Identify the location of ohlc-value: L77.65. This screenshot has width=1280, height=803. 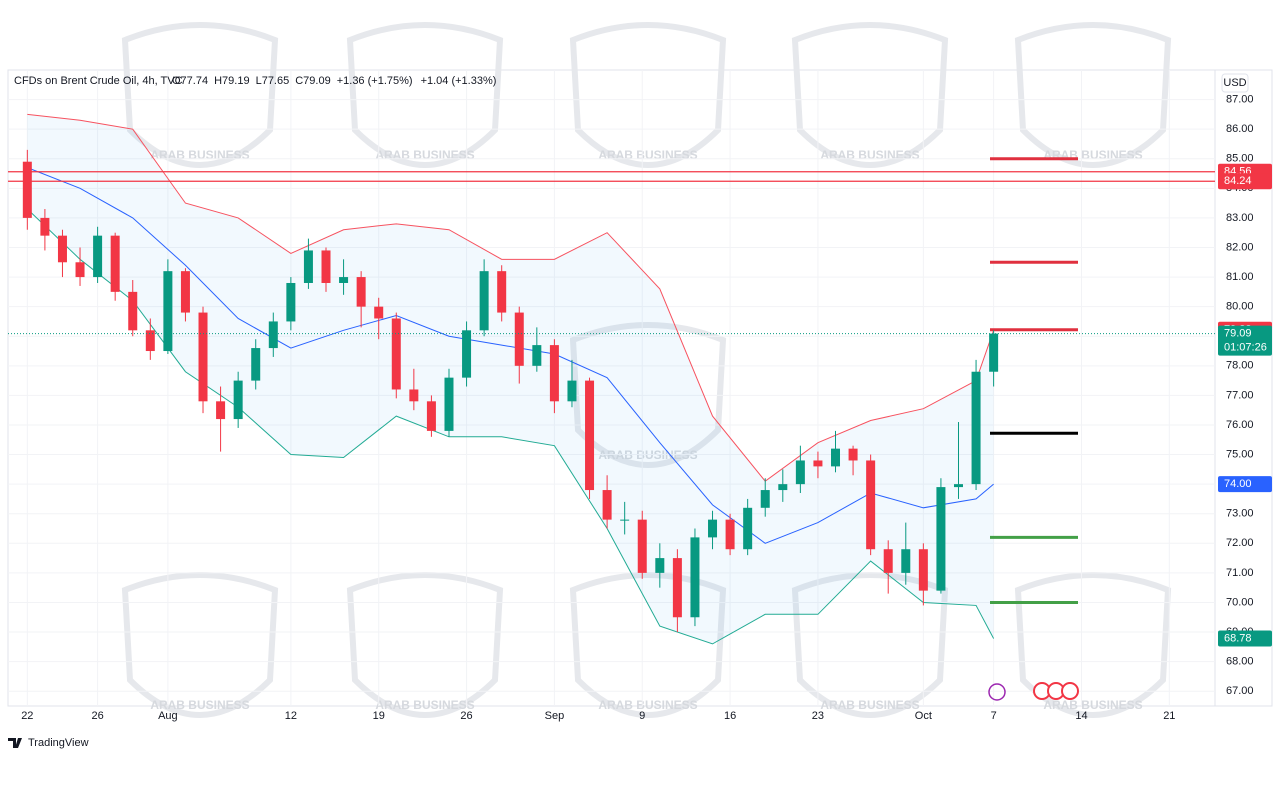
(273, 81).